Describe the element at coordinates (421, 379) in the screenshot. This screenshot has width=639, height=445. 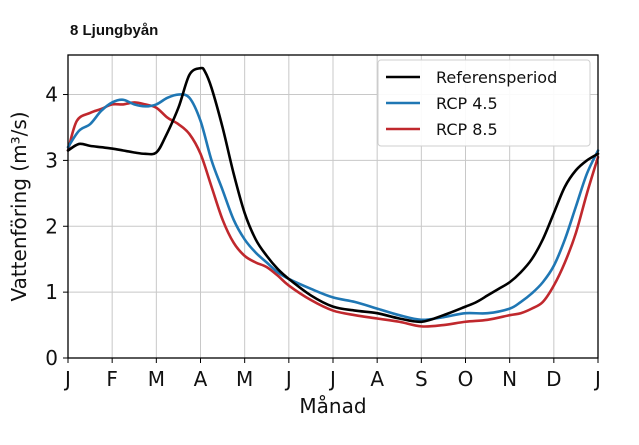
I see `x-tick-label: S` at that location.